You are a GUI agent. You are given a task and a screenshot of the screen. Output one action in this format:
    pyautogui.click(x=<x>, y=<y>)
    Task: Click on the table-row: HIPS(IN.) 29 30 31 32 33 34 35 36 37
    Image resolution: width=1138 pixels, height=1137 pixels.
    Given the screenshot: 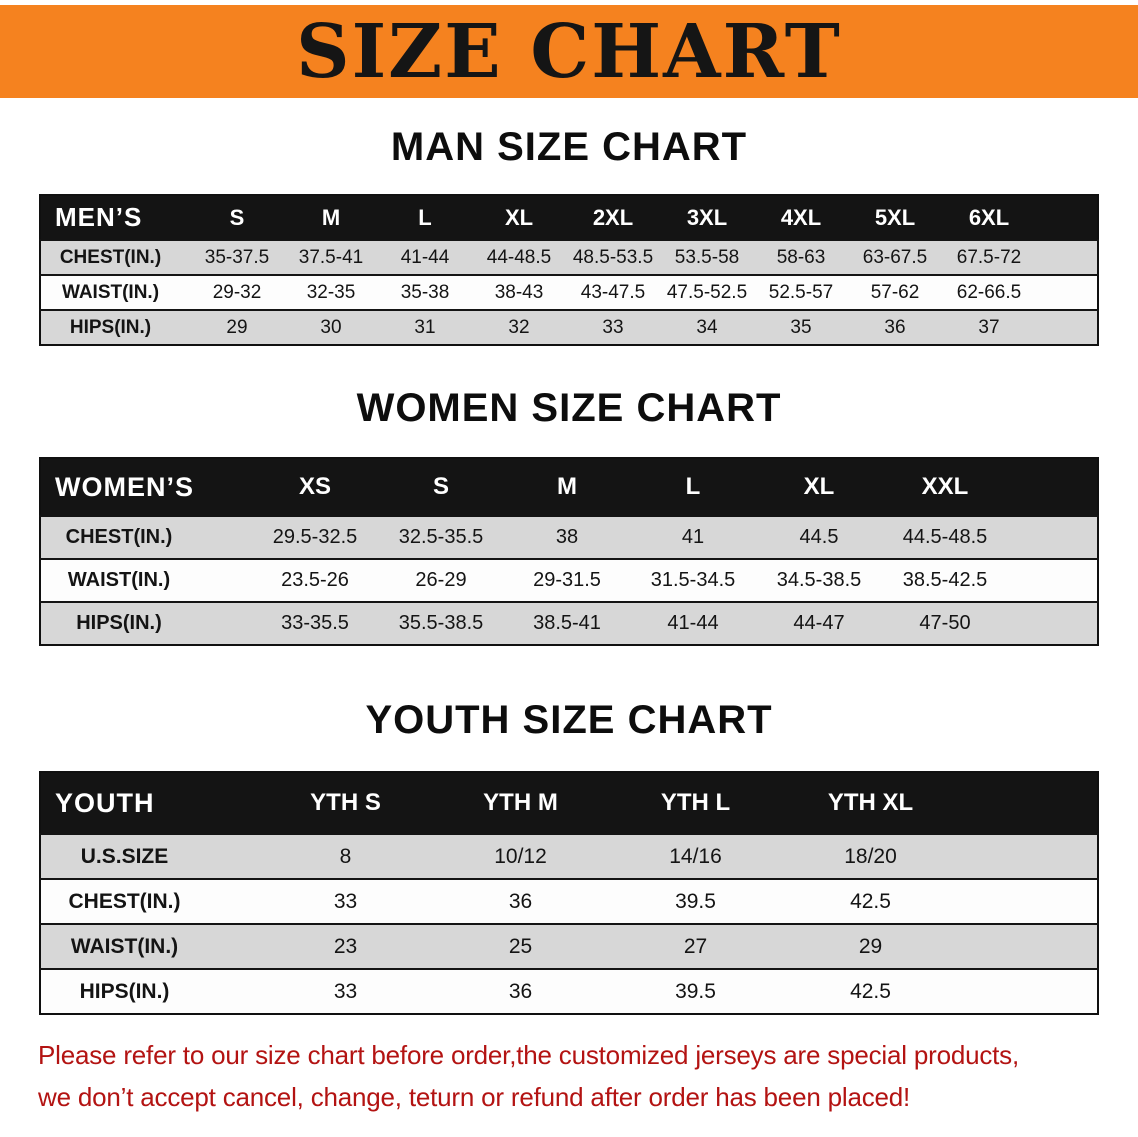 What is the action you would take?
    pyautogui.click(x=569, y=327)
    